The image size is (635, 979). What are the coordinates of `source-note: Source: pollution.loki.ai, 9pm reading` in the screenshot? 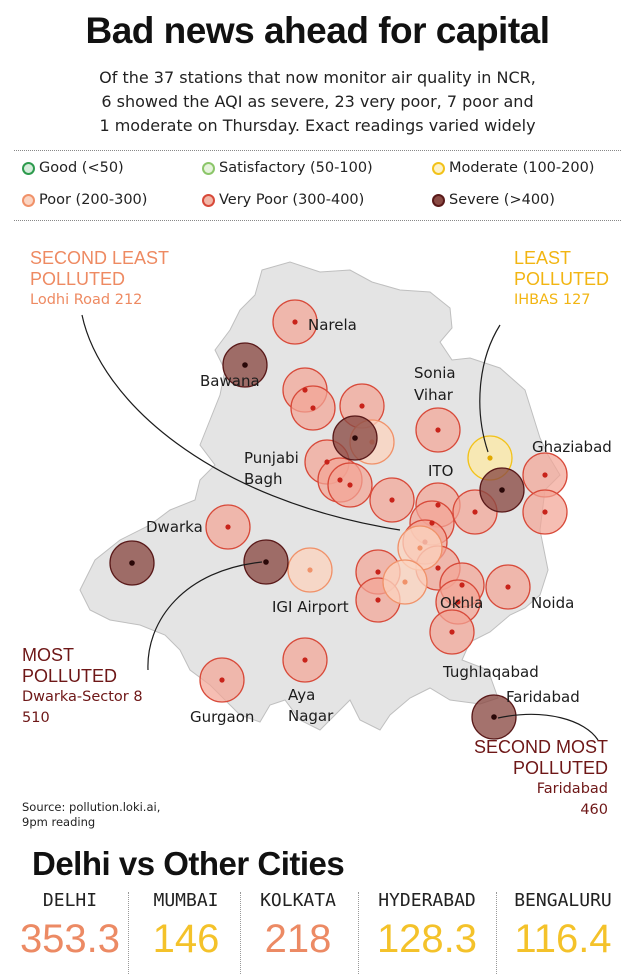 It's located at (91, 815).